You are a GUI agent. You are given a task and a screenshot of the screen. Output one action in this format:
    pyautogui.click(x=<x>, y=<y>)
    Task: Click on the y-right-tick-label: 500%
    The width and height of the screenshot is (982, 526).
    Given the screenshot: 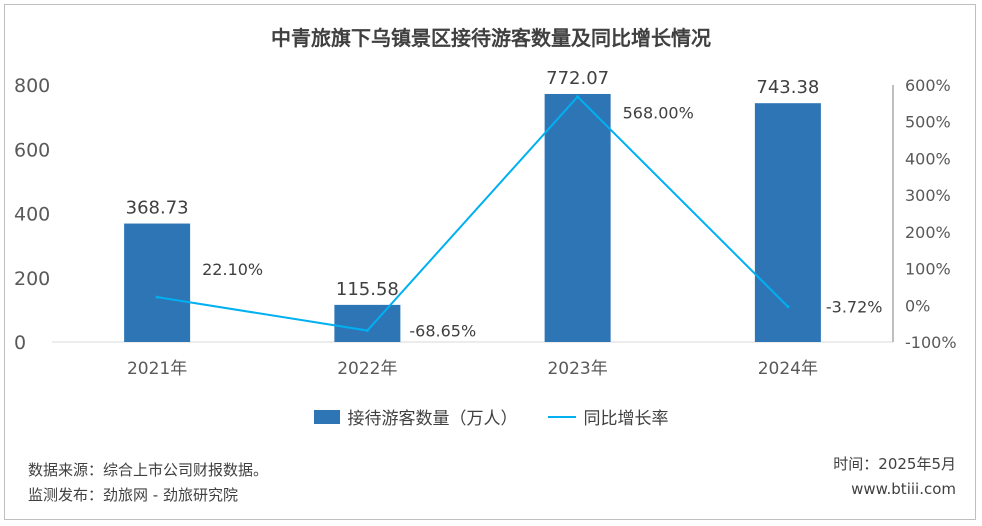 What is the action you would take?
    pyautogui.click(x=928, y=122)
    